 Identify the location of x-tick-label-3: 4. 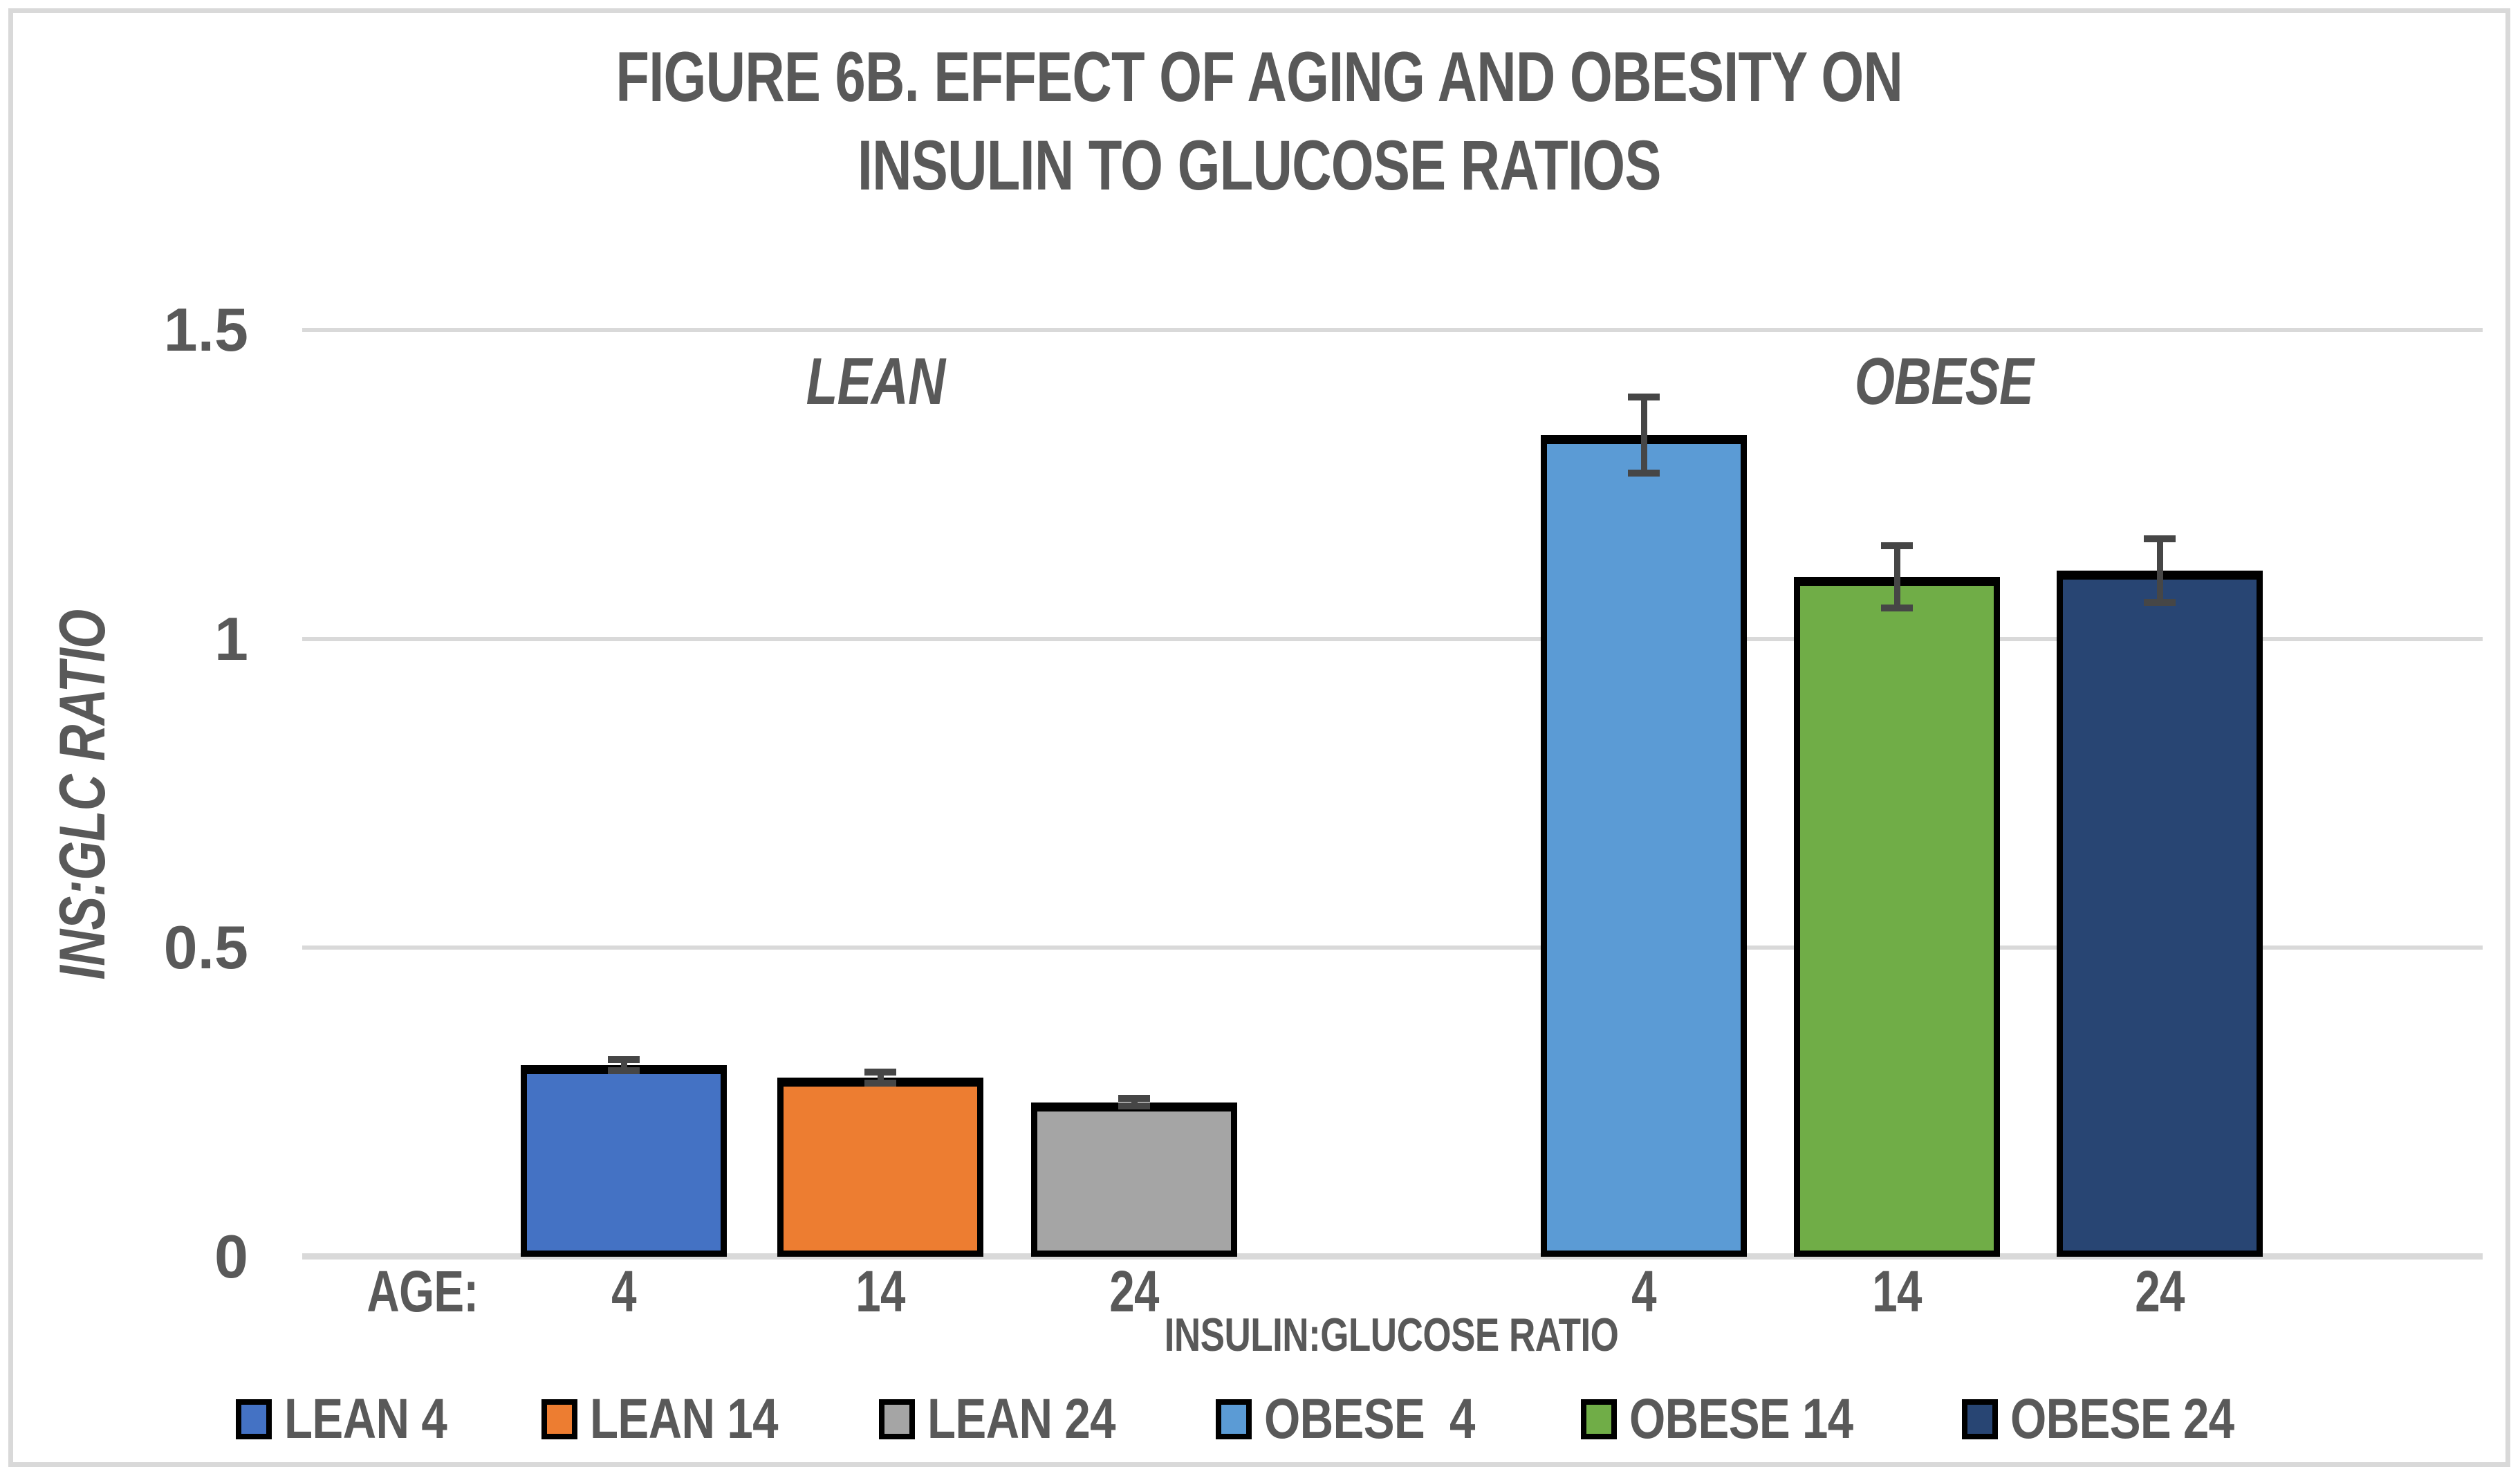
(1644, 1291).